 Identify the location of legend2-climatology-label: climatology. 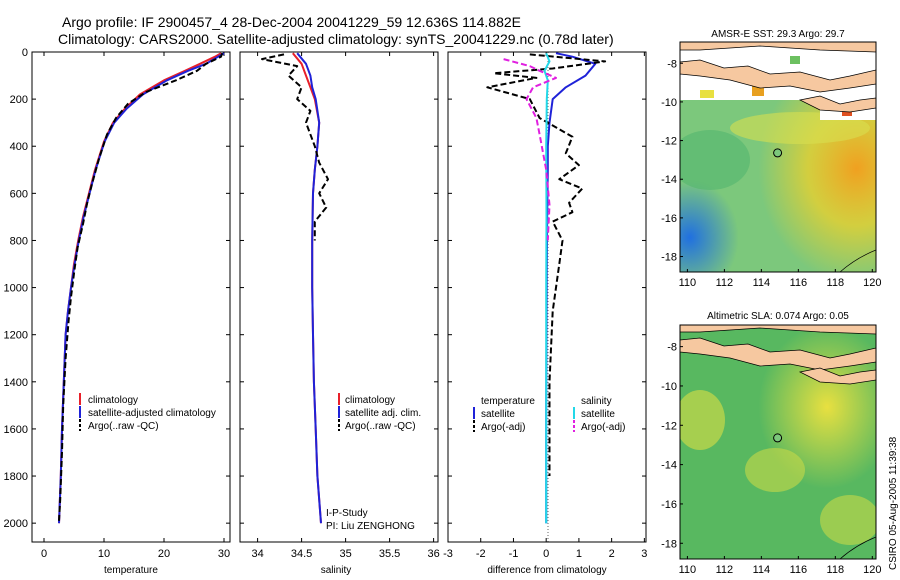
(370, 400).